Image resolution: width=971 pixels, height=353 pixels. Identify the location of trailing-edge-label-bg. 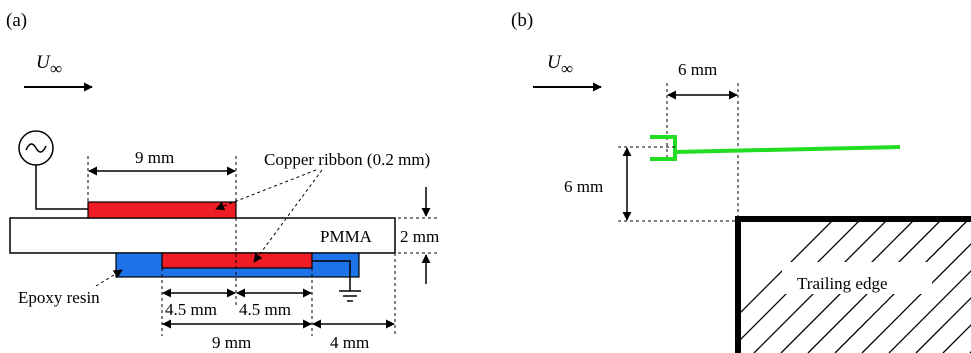
(857, 278).